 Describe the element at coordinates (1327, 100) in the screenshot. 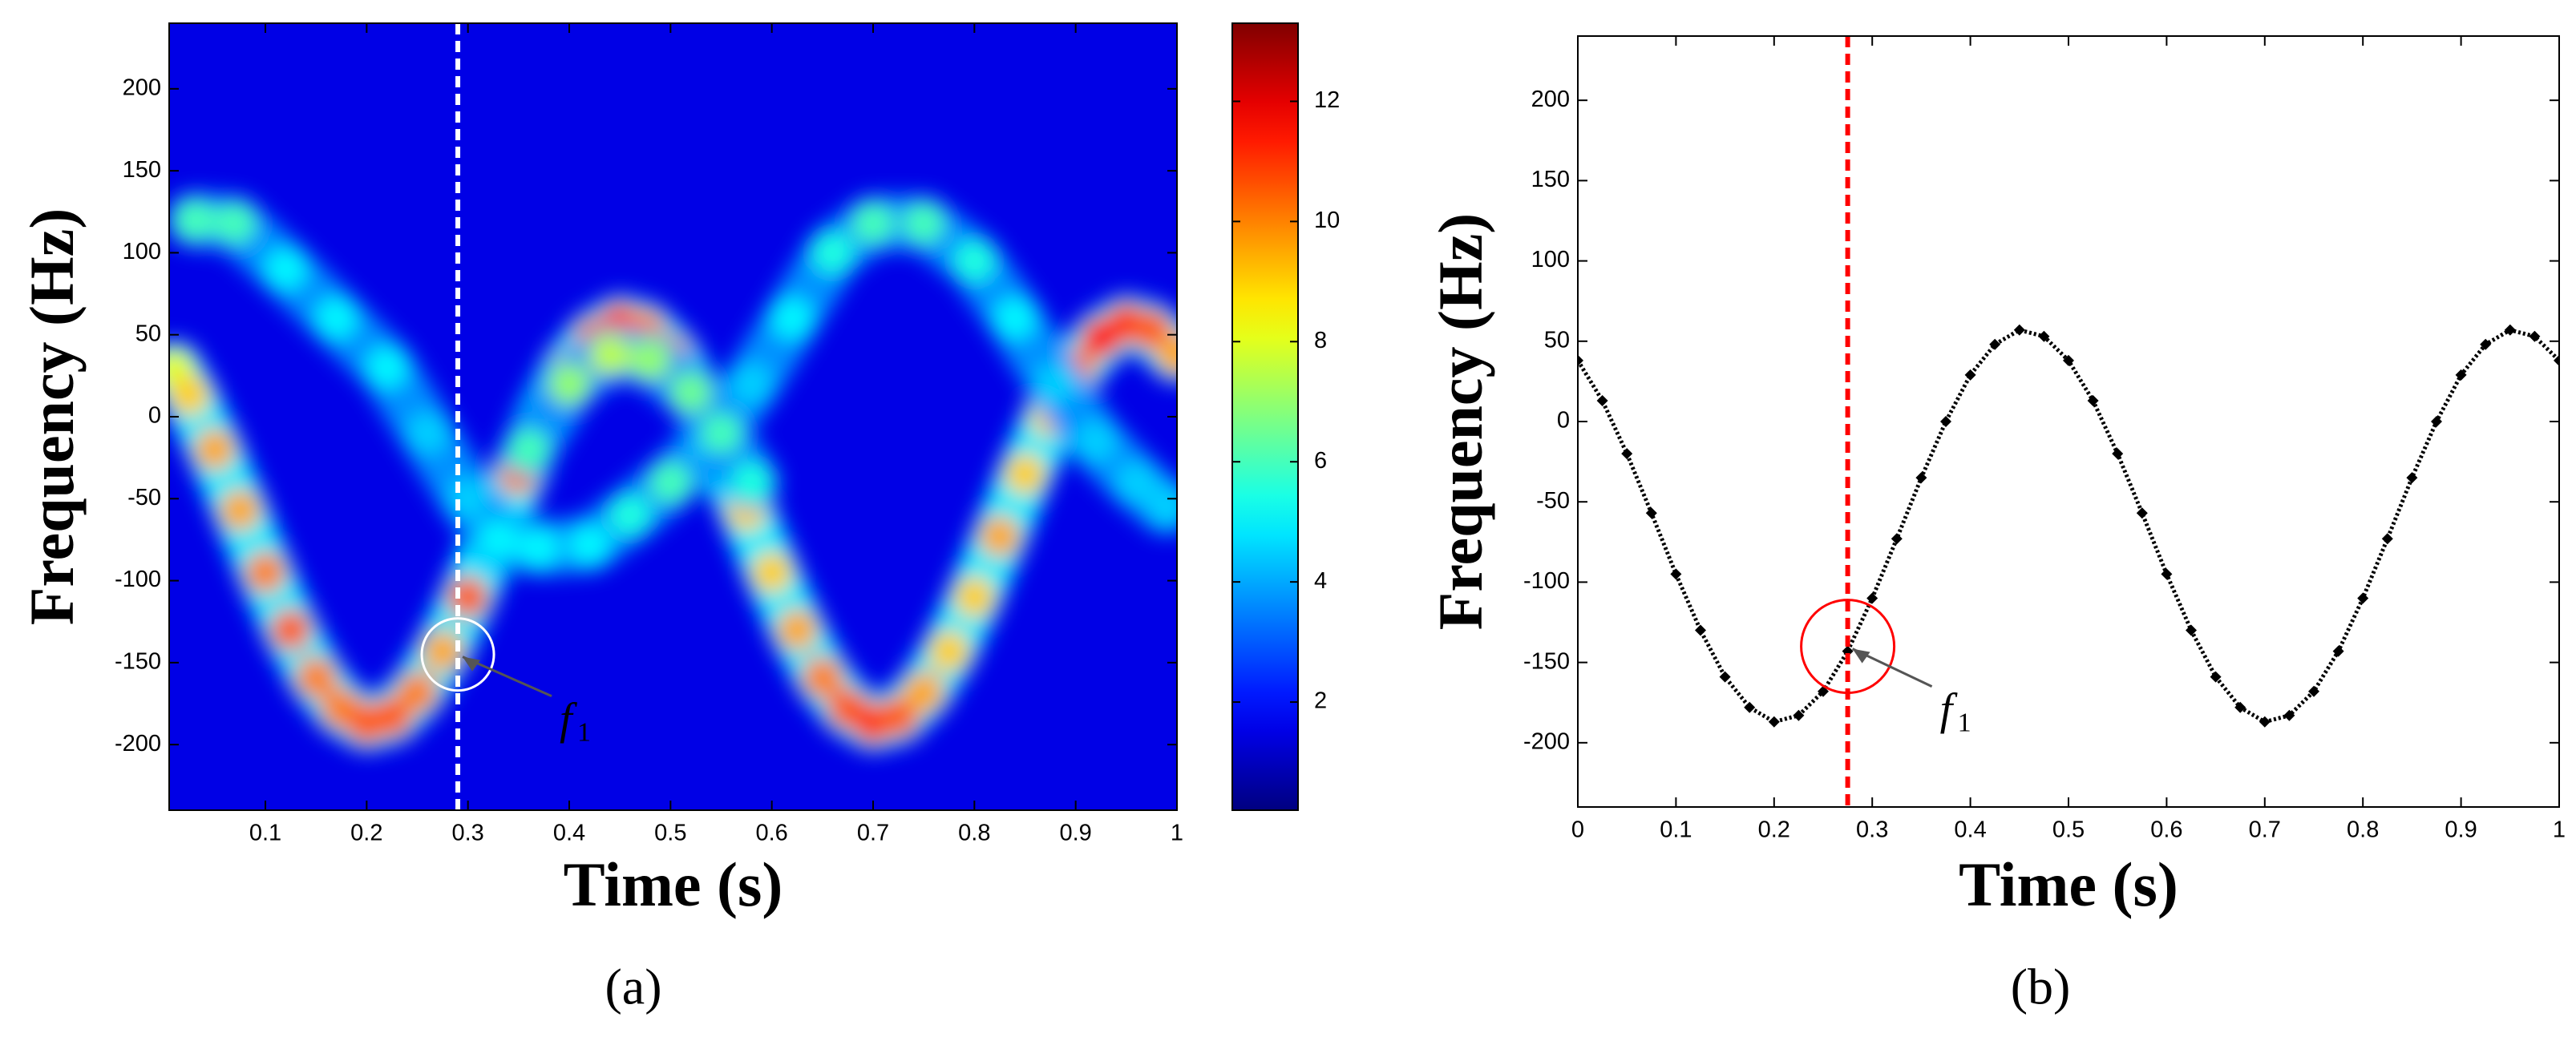

I see `colorbar-tick-label: 12` at that location.